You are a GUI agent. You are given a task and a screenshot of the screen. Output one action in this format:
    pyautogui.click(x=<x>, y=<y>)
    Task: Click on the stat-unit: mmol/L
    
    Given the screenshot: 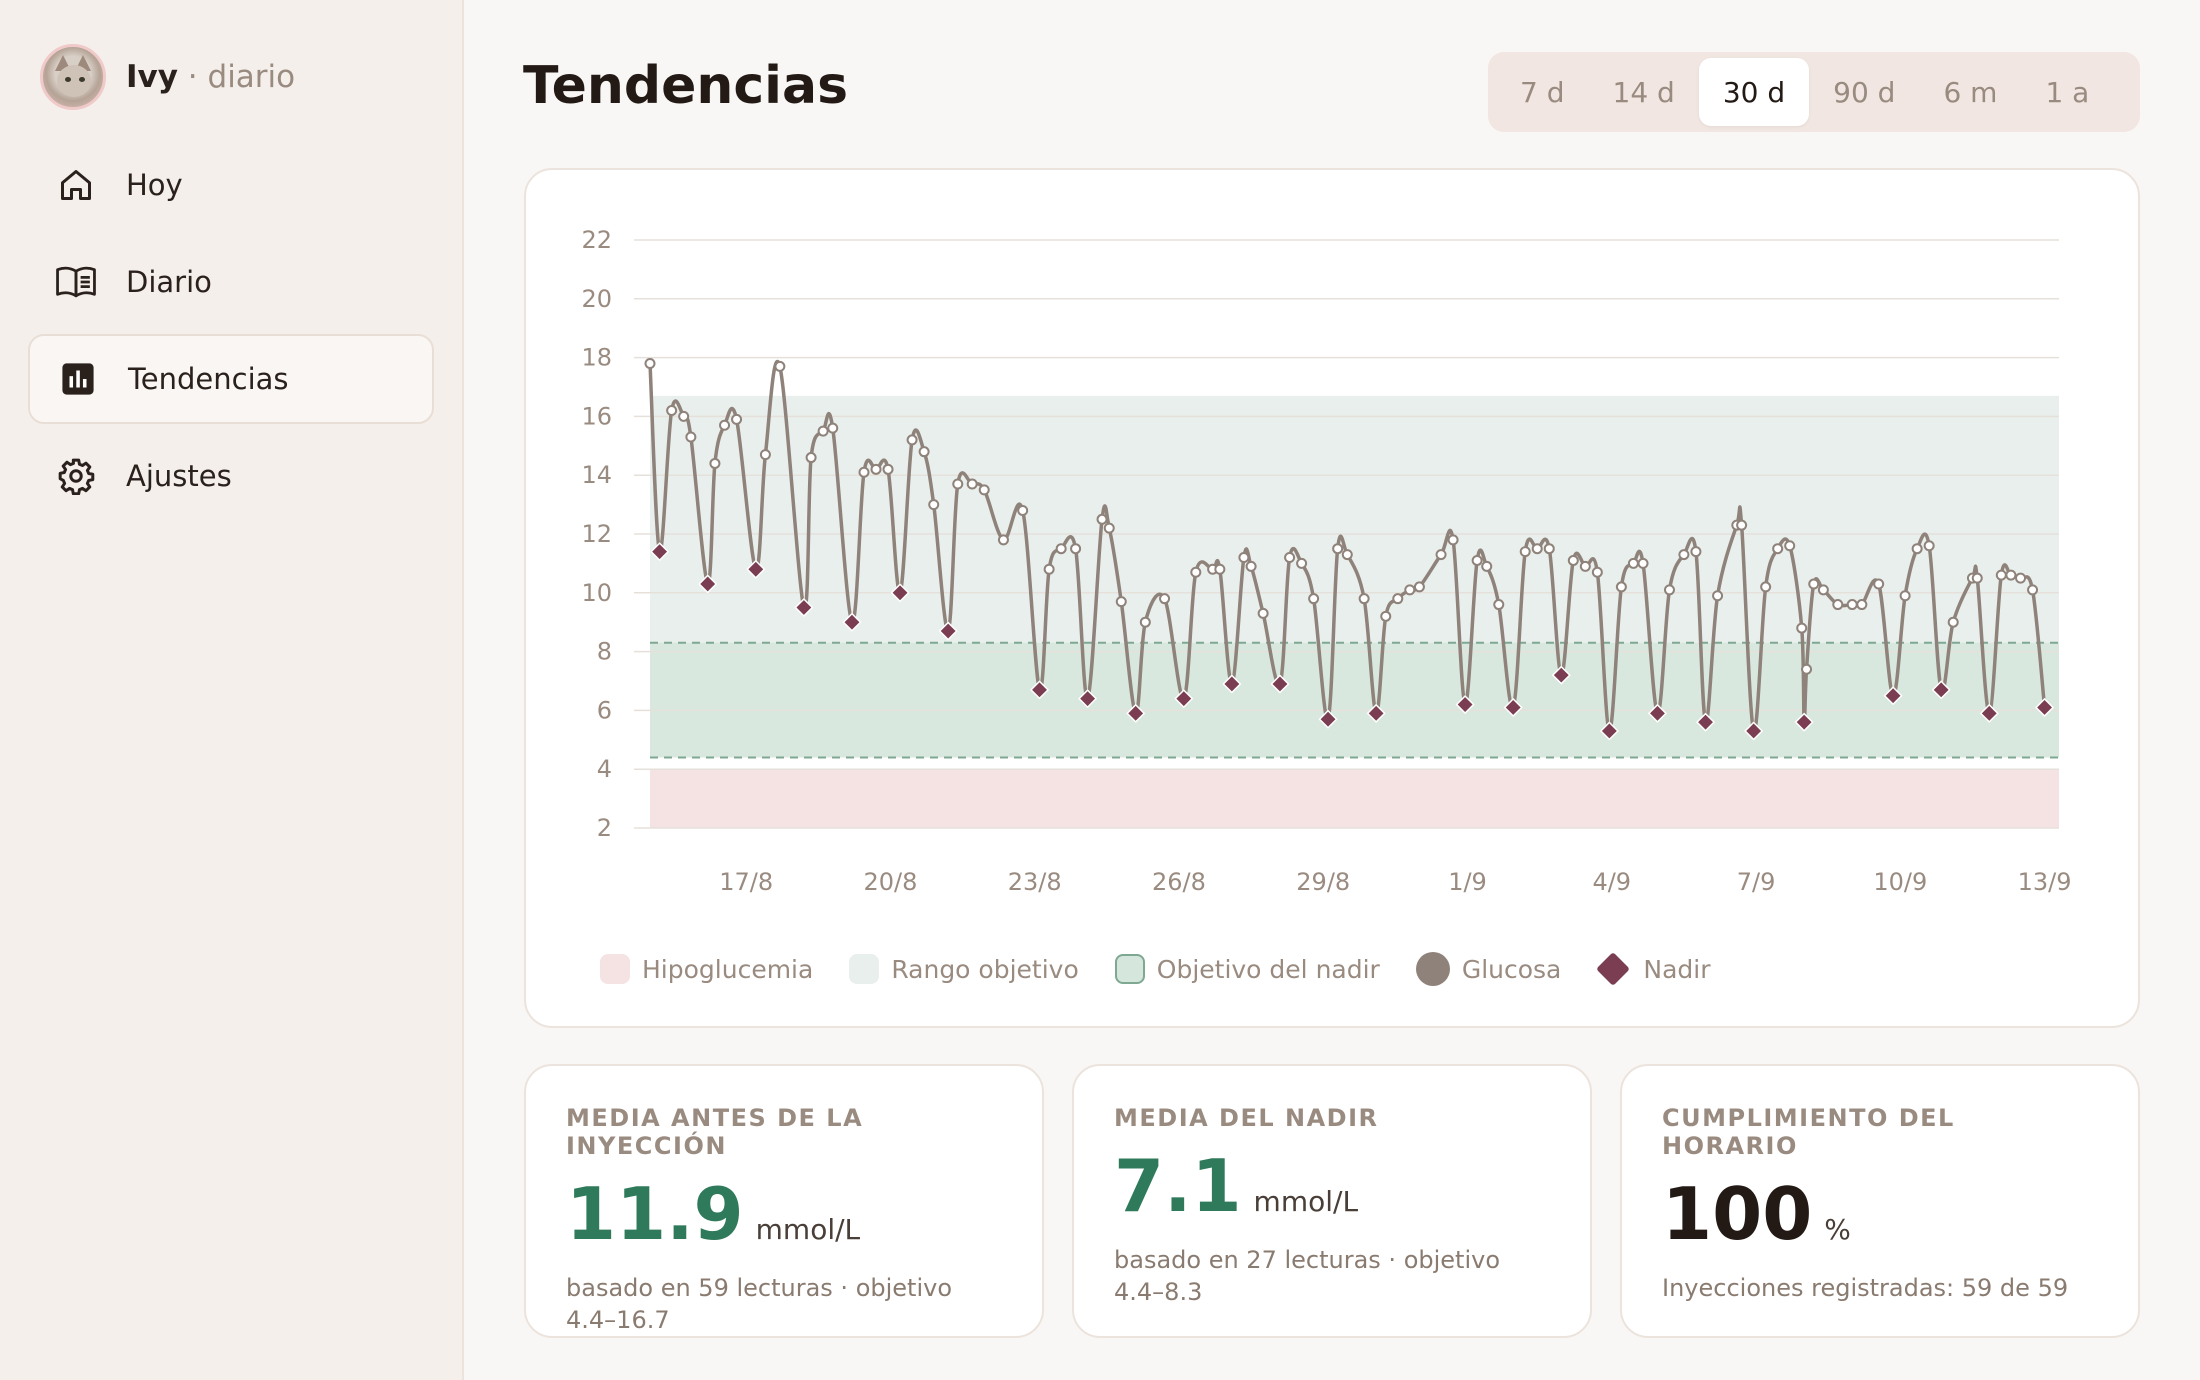 What is the action you would take?
    pyautogui.click(x=1306, y=1201)
    